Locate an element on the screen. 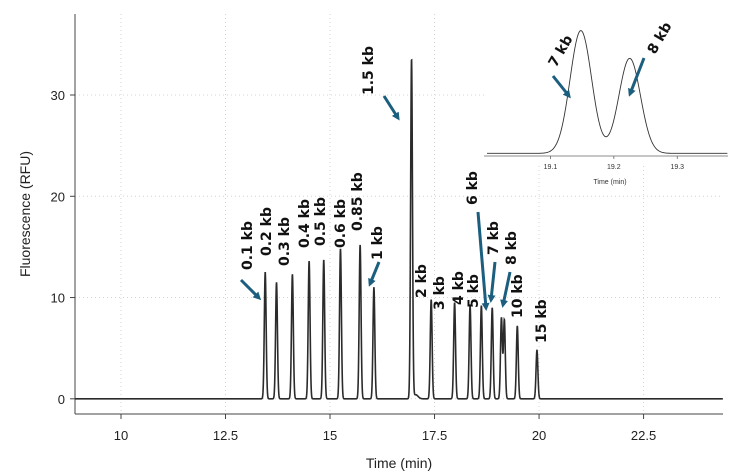 The height and width of the screenshot is (476, 750). peak-label: 5 kb is located at coordinates (474, 291).